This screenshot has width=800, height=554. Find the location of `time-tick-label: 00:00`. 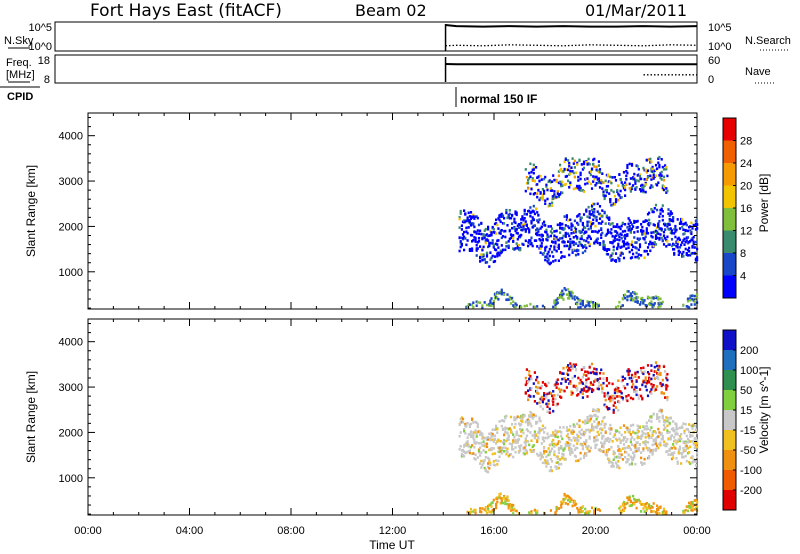

time-tick-label: 00:00 is located at coordinates (88, 531).